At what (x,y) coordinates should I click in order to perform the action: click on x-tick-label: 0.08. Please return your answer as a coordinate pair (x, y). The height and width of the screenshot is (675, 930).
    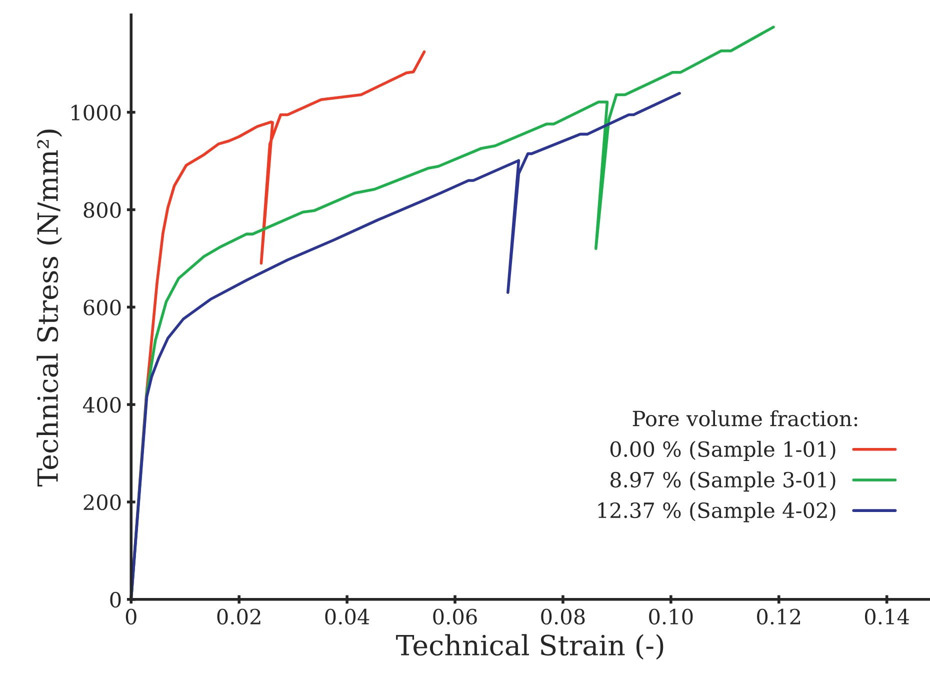
    Looking at the image, I should click on (563, 616).